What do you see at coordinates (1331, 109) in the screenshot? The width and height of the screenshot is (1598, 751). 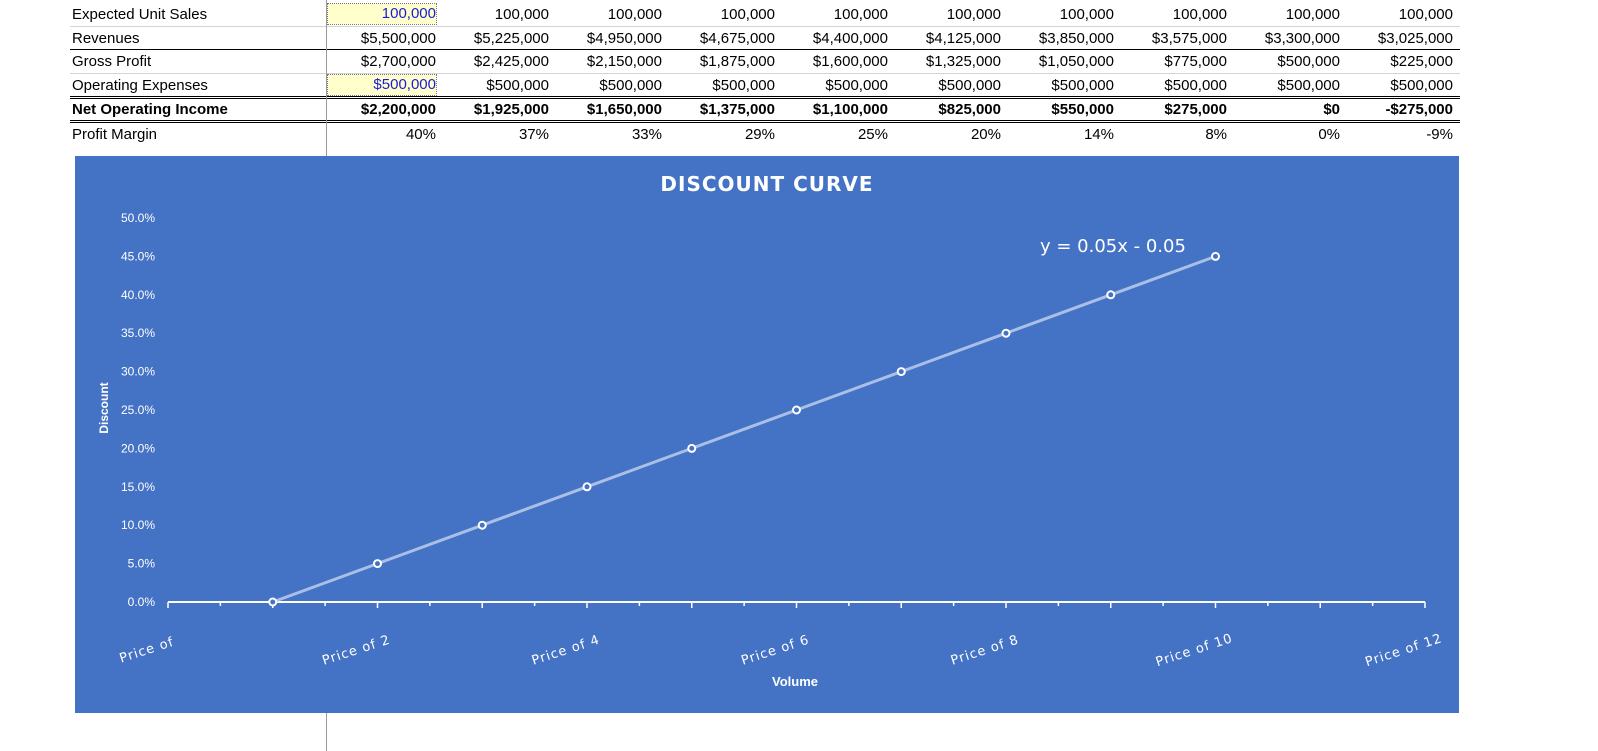 I see `table-cell: $0` at bounding box center [1331, 109].